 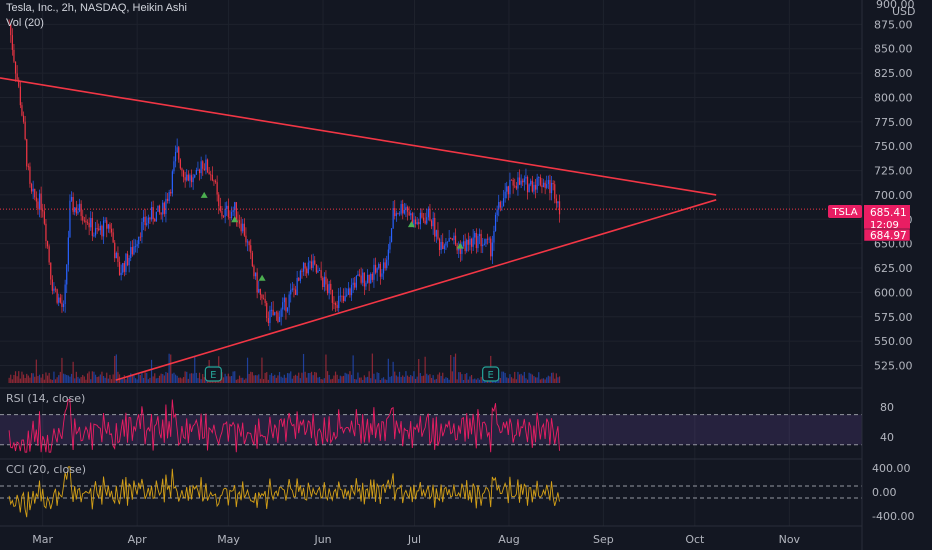 I want to click on price-tick: 550.00, so click(x=893, y=341).